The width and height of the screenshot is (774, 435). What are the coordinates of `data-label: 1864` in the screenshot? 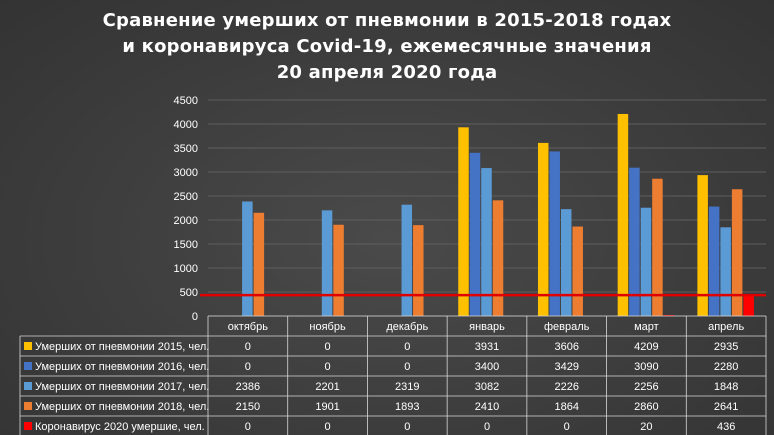 It's located at (566, 407).